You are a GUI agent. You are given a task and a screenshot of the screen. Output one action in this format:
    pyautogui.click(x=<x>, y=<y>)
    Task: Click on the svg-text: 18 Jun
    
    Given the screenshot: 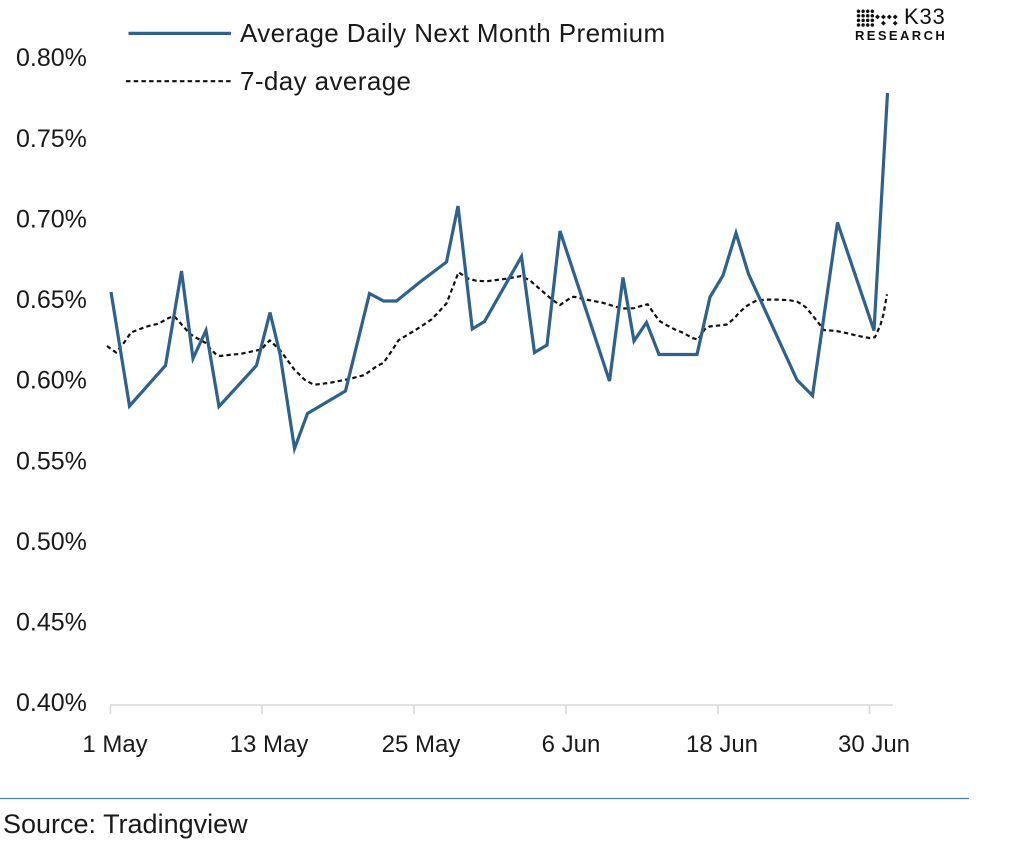 What is the action you would take?
    pyautogui.click(x=722, y=744)
    